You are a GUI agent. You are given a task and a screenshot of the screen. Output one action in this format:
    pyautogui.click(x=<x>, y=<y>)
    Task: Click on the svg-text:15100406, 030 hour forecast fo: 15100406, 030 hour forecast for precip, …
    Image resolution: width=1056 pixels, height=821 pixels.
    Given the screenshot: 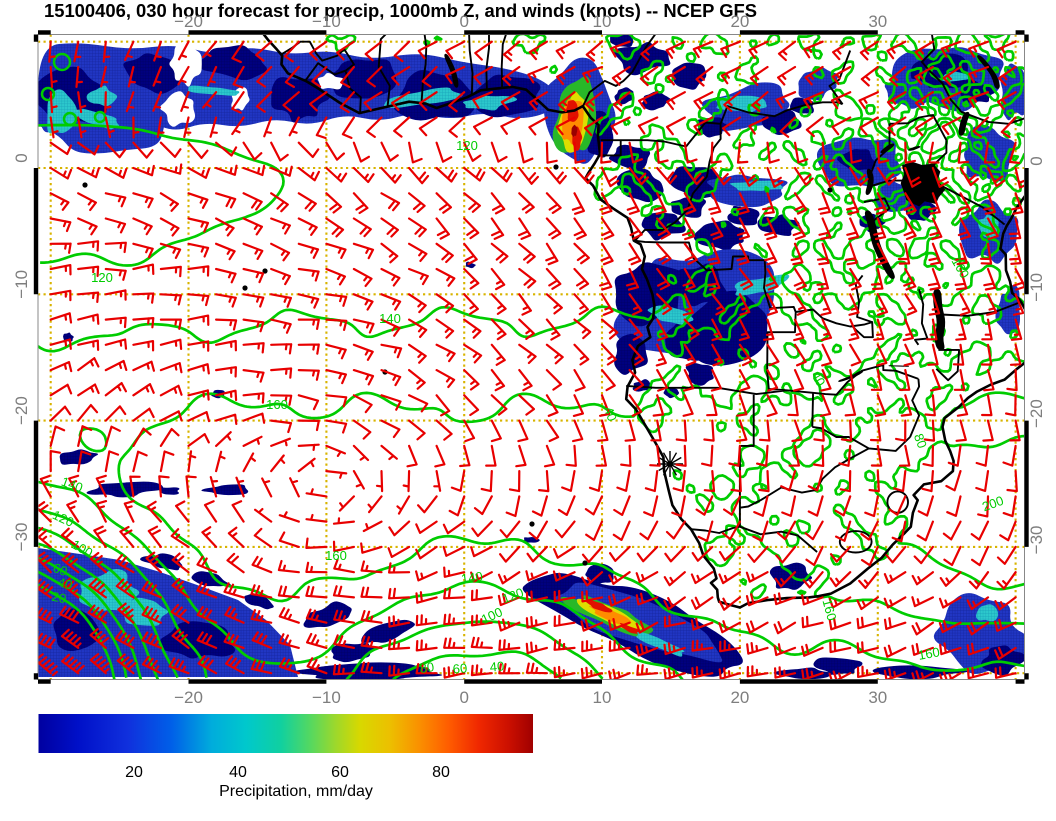 What is the action you would take?
    pyautogui.click(x=400, y=10)
    